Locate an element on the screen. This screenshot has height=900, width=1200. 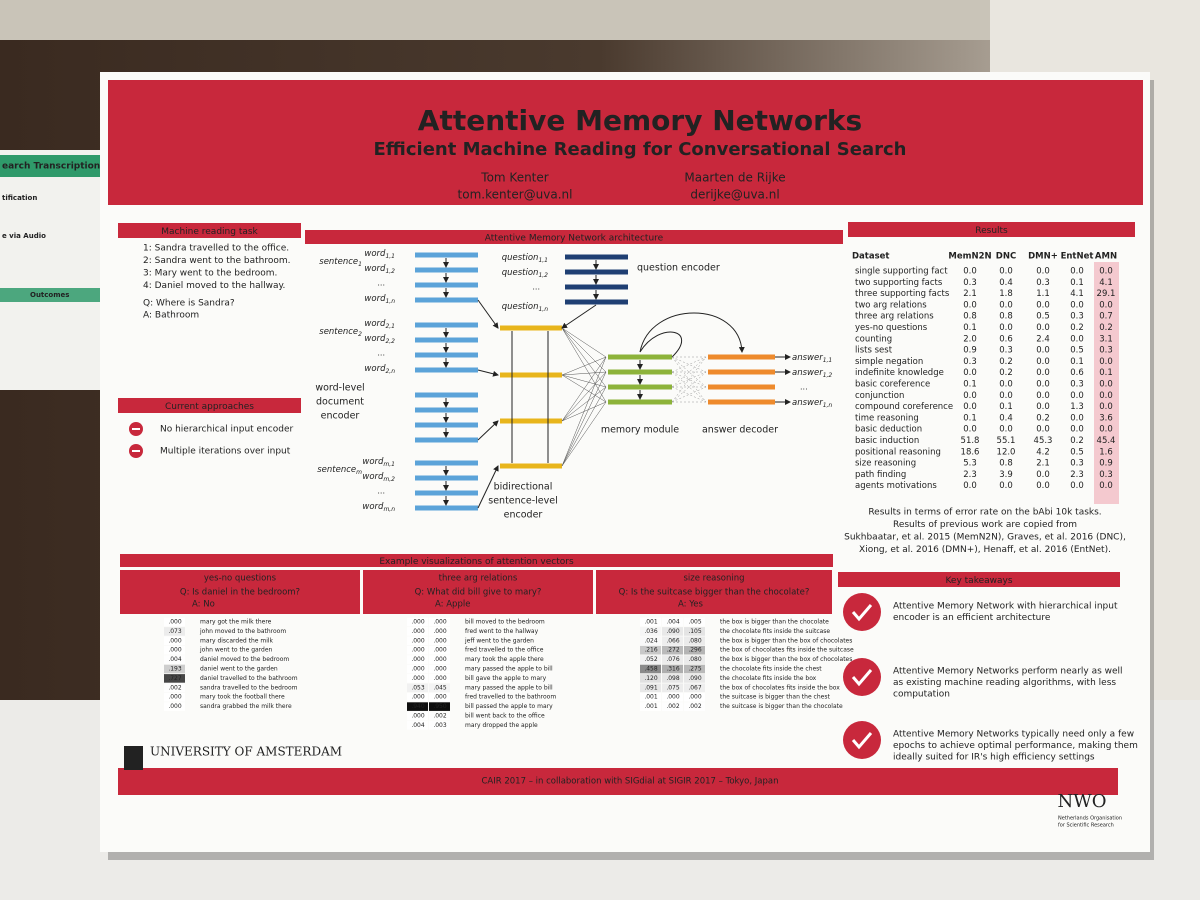
table-row-label: indefinite knowledge is located at coordinates (899, 373).